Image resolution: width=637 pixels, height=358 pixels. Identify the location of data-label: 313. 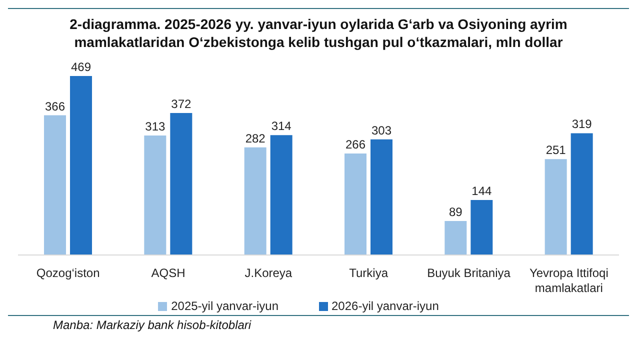
(155, 127).